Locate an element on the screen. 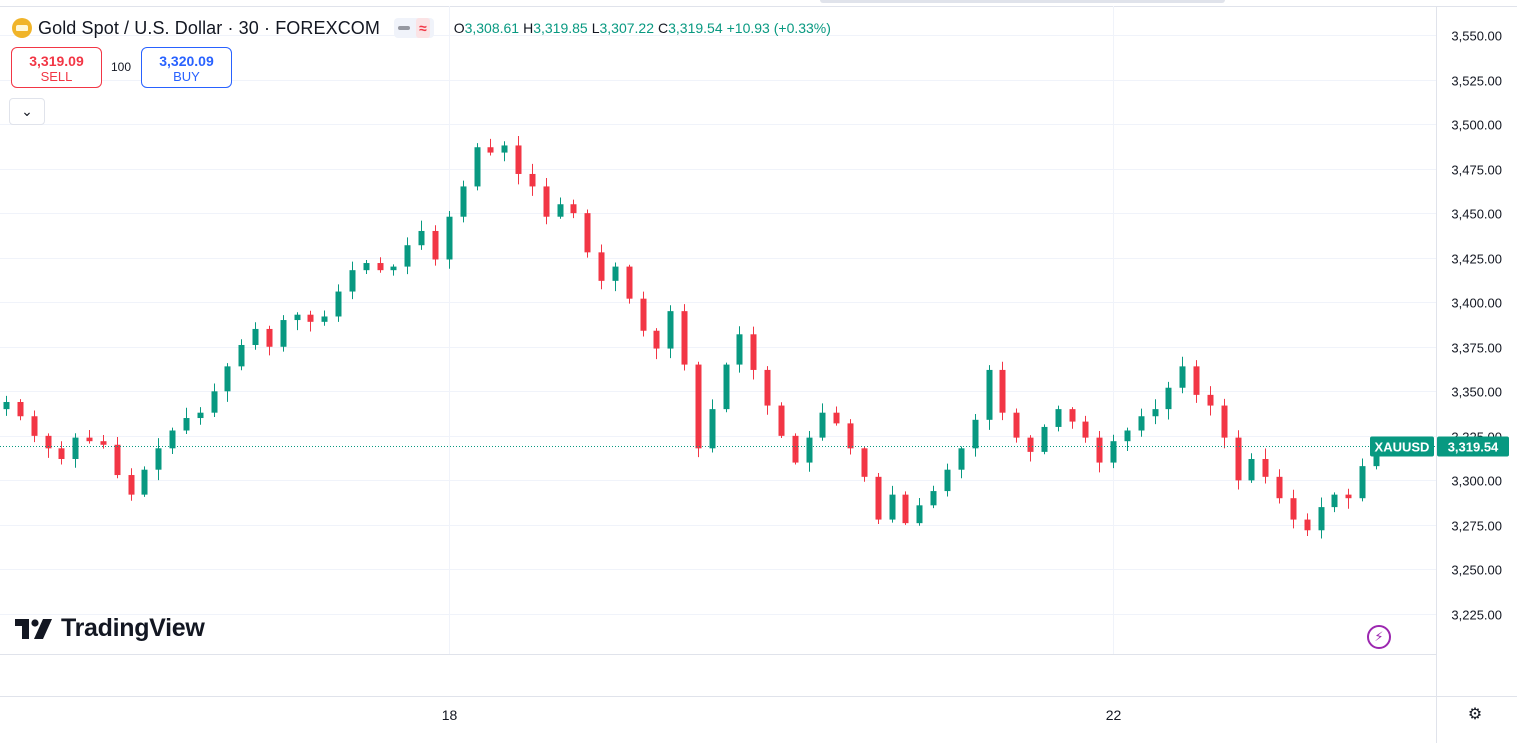 This screenshot has width=1517, height=743. symbol-title: Gold Spot / U.S. Dollar · 30 · FOREXCOM is located at coordinates (209, 27).